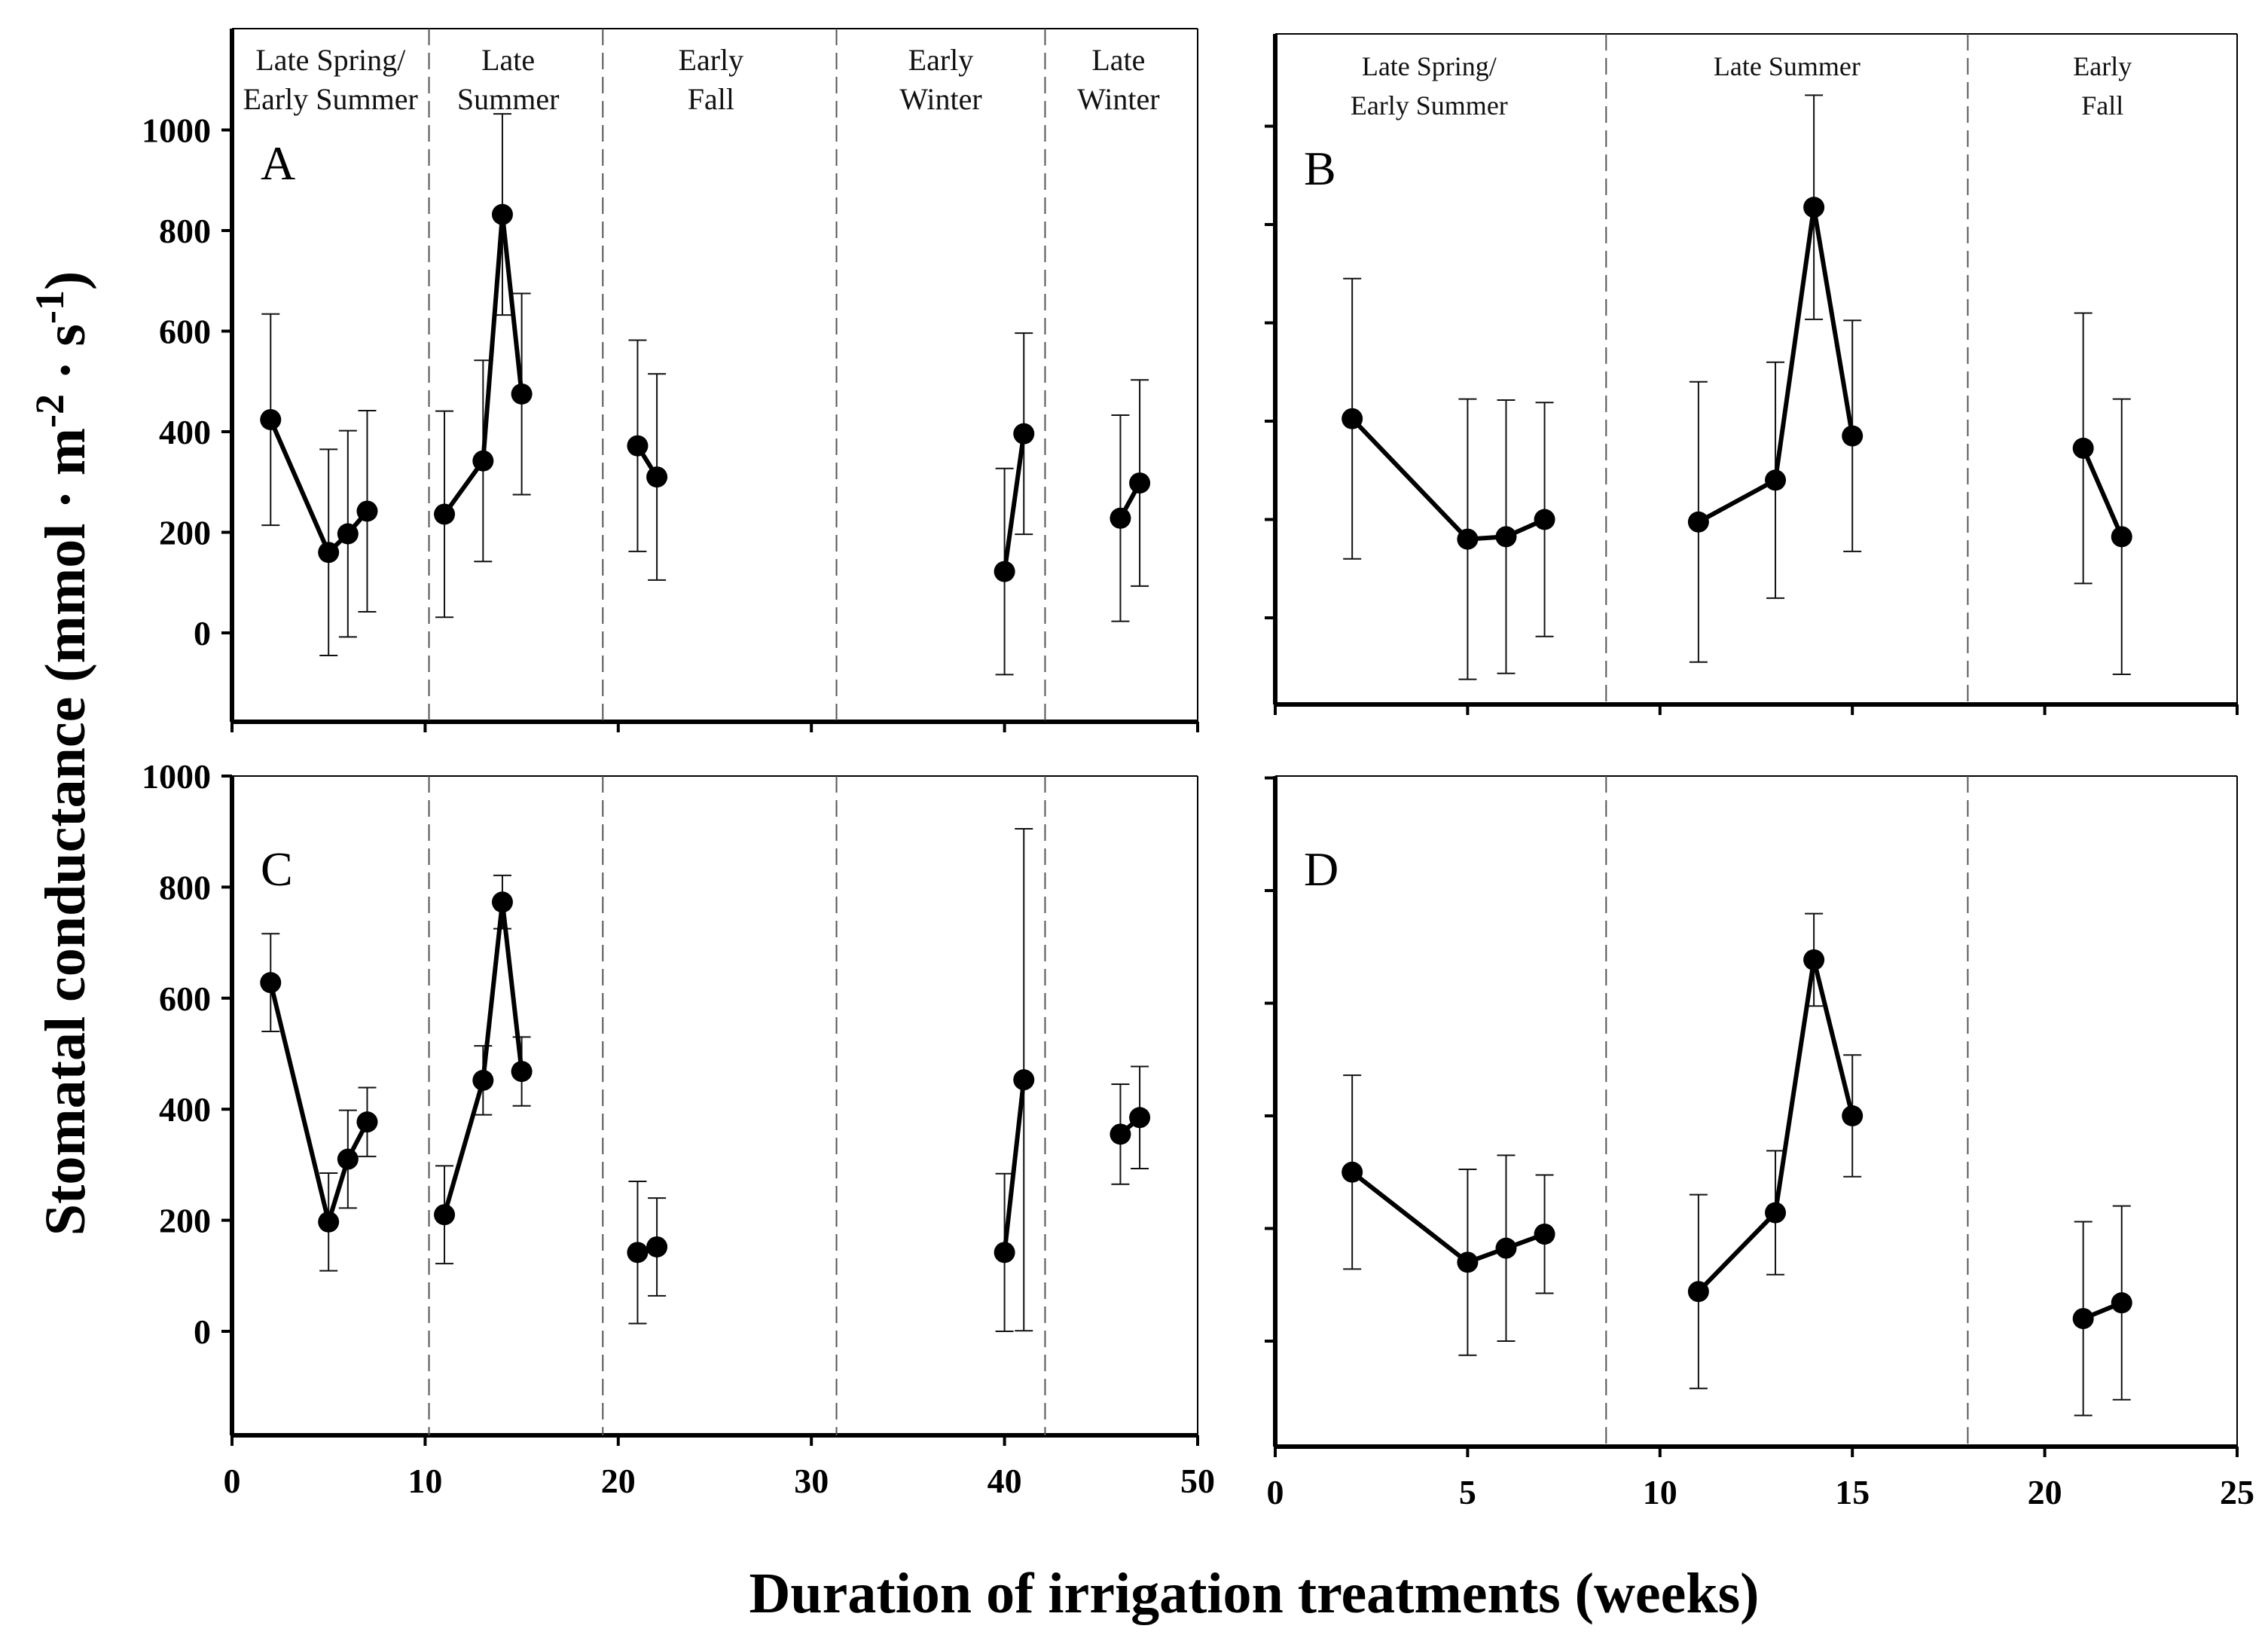  What do you see at coordinates (509, 99) in the screenshot?
I see `season-label: Summer` at bounding box center [509, 99].